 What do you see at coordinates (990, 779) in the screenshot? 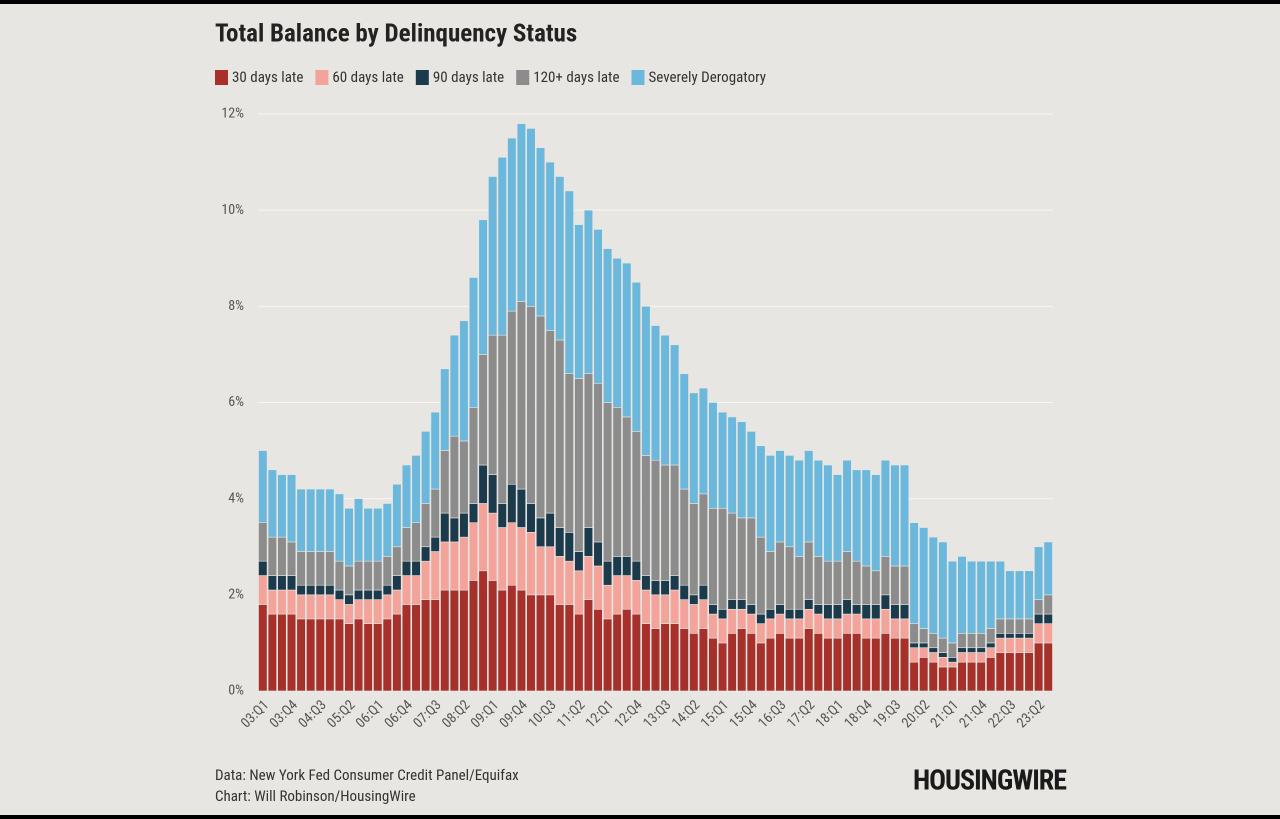
I see `logo: HOUSINGWIRE` at bounding box center [990, 779].